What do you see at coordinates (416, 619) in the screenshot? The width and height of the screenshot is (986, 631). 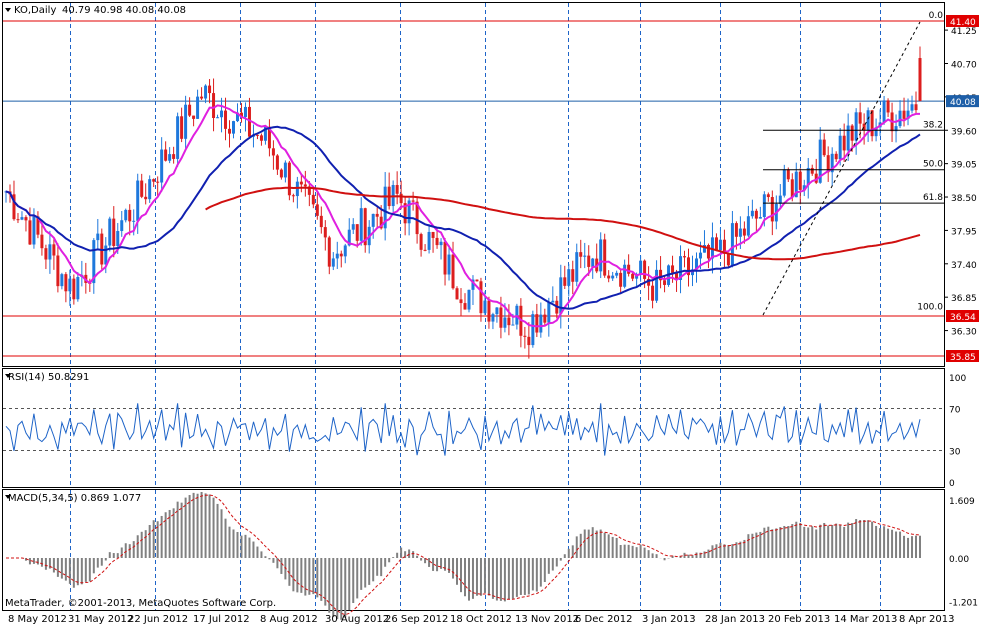 I see `x-tick-label: 26 Sep 2012` at bounding box center [416, 619].